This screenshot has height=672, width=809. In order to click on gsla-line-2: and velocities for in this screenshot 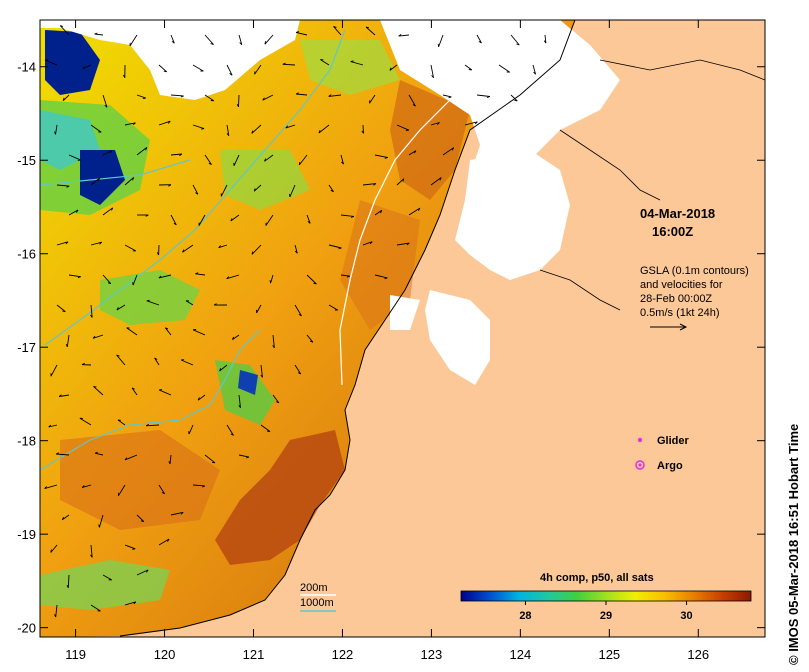, I will do `click(681, 285)`.